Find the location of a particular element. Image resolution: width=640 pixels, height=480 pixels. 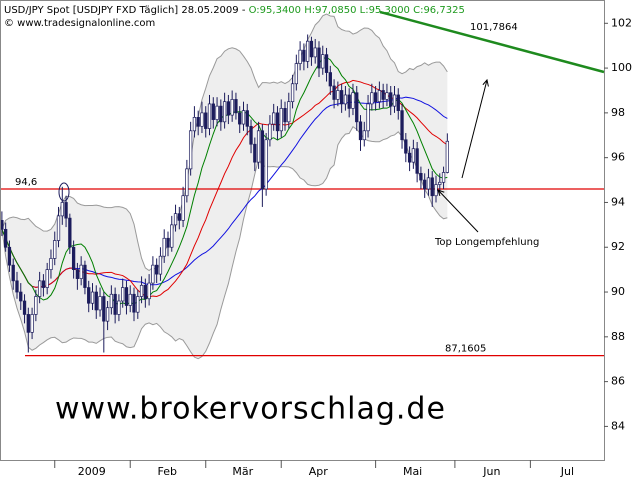

x-tick-label: 2009 is located at coordinates (92, 471).